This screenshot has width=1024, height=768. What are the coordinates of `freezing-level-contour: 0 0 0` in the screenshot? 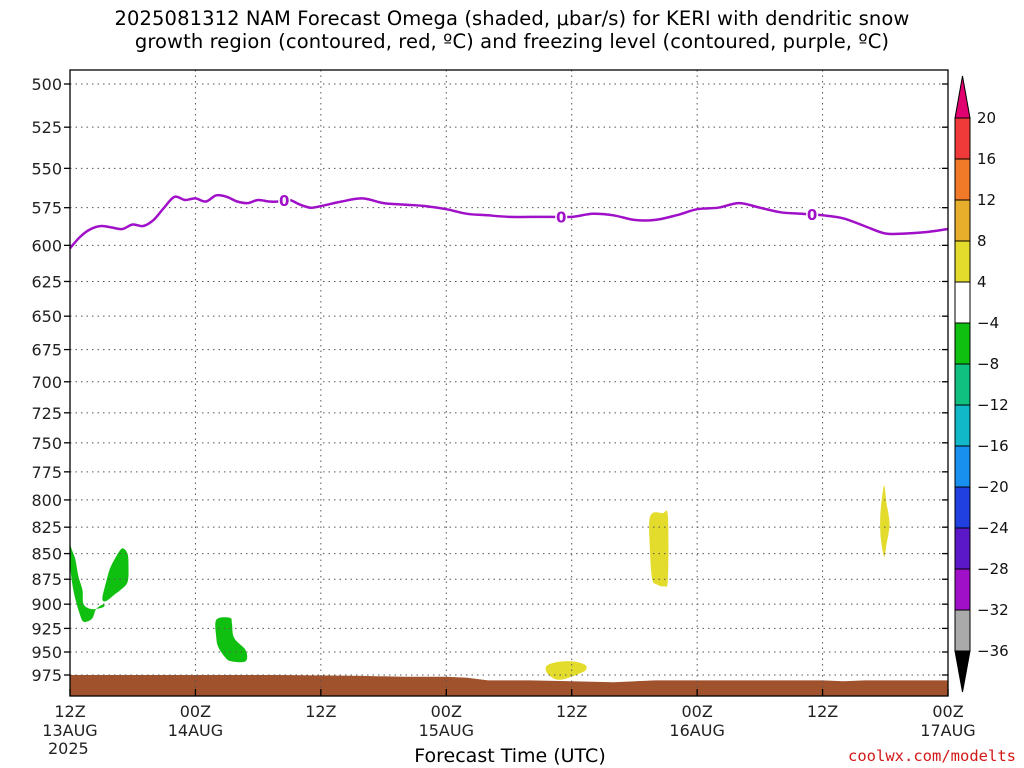 It's located at (509, 220).